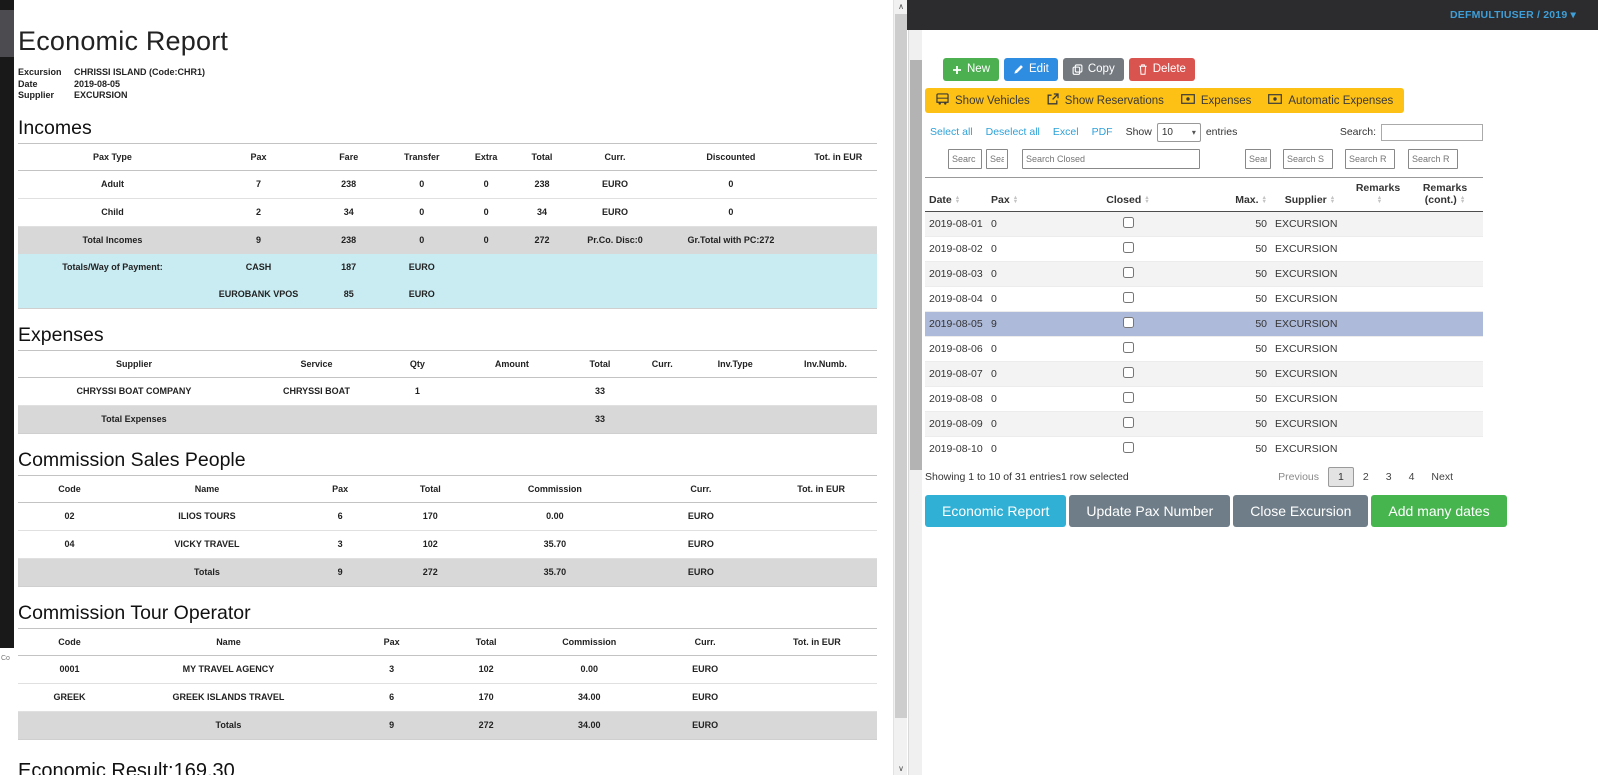 This screenshot has height=775, width=1598. I want to click on edit-button: Edit, so click(1031, 69).